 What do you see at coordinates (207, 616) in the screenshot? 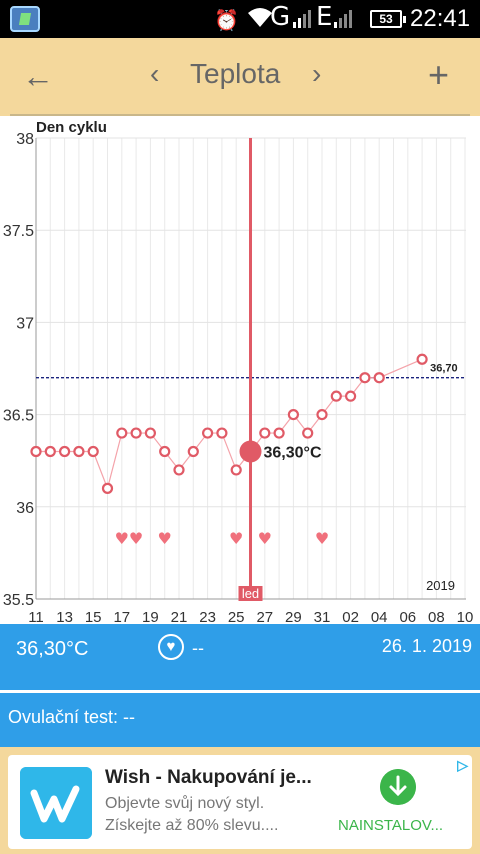
I see `x-tick-label: 23` at bounding box center [207, 616].